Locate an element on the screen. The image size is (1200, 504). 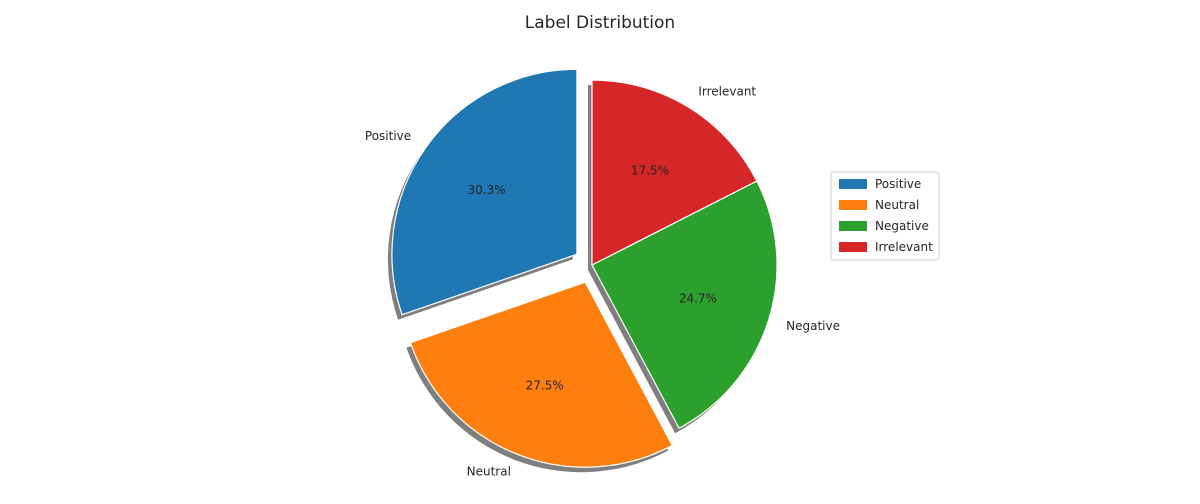
legend-swatch-positive is located at coordinates (853, 184).